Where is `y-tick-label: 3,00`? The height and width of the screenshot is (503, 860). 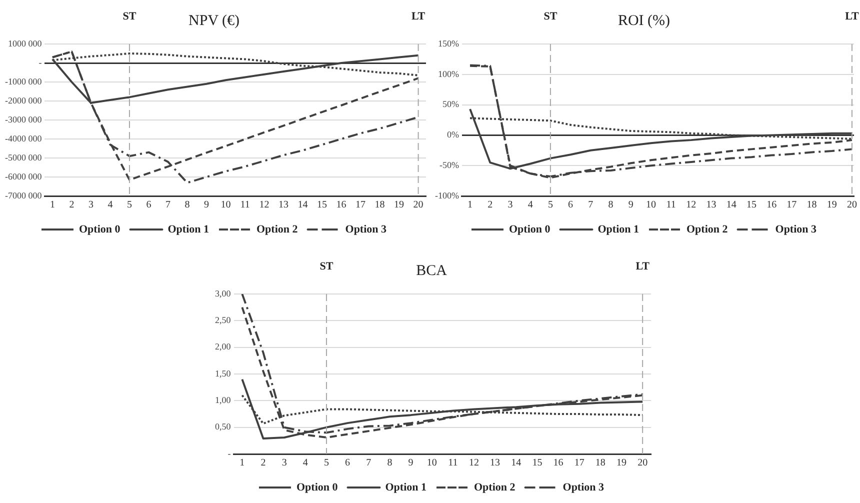 y-tick-label: 3,00 is located at coordinates (223, 293).